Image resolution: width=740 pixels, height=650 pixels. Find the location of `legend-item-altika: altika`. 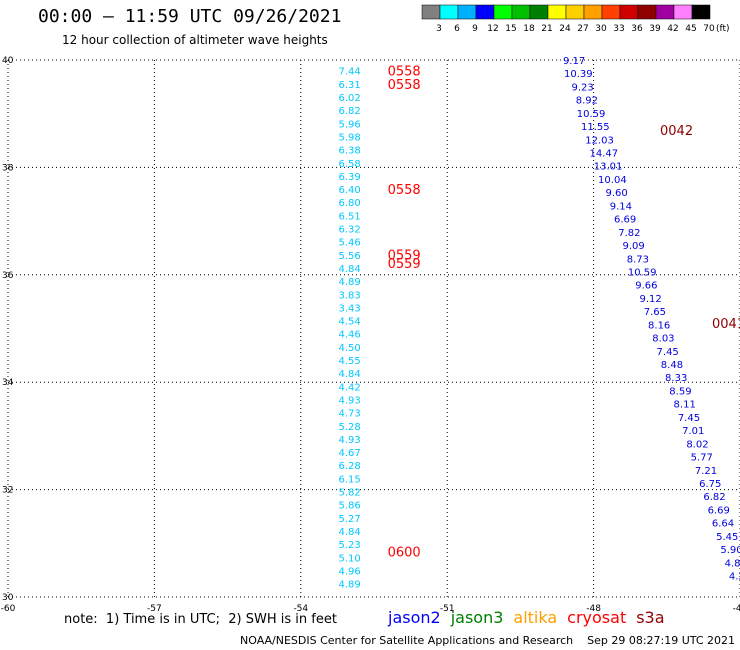

legend-item-altika: altika is located at coordinates (535, 617).